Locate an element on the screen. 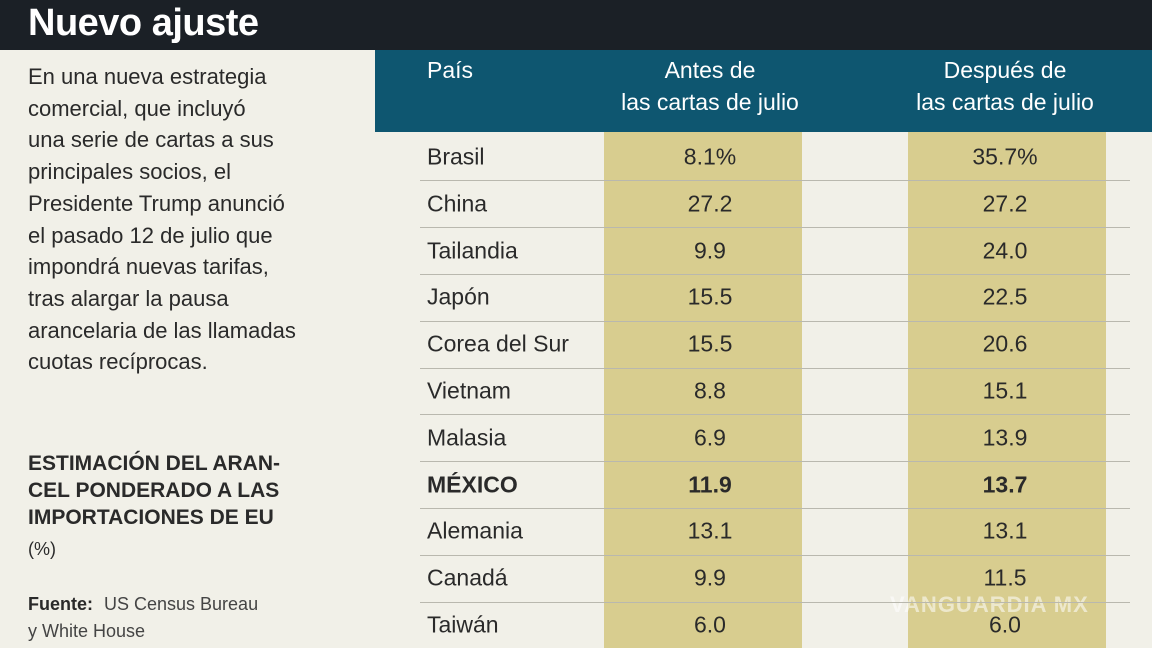 The width and height of the screenshot is (1152, 648). value-cell: 11.9 is located at coordinates (710, 484).